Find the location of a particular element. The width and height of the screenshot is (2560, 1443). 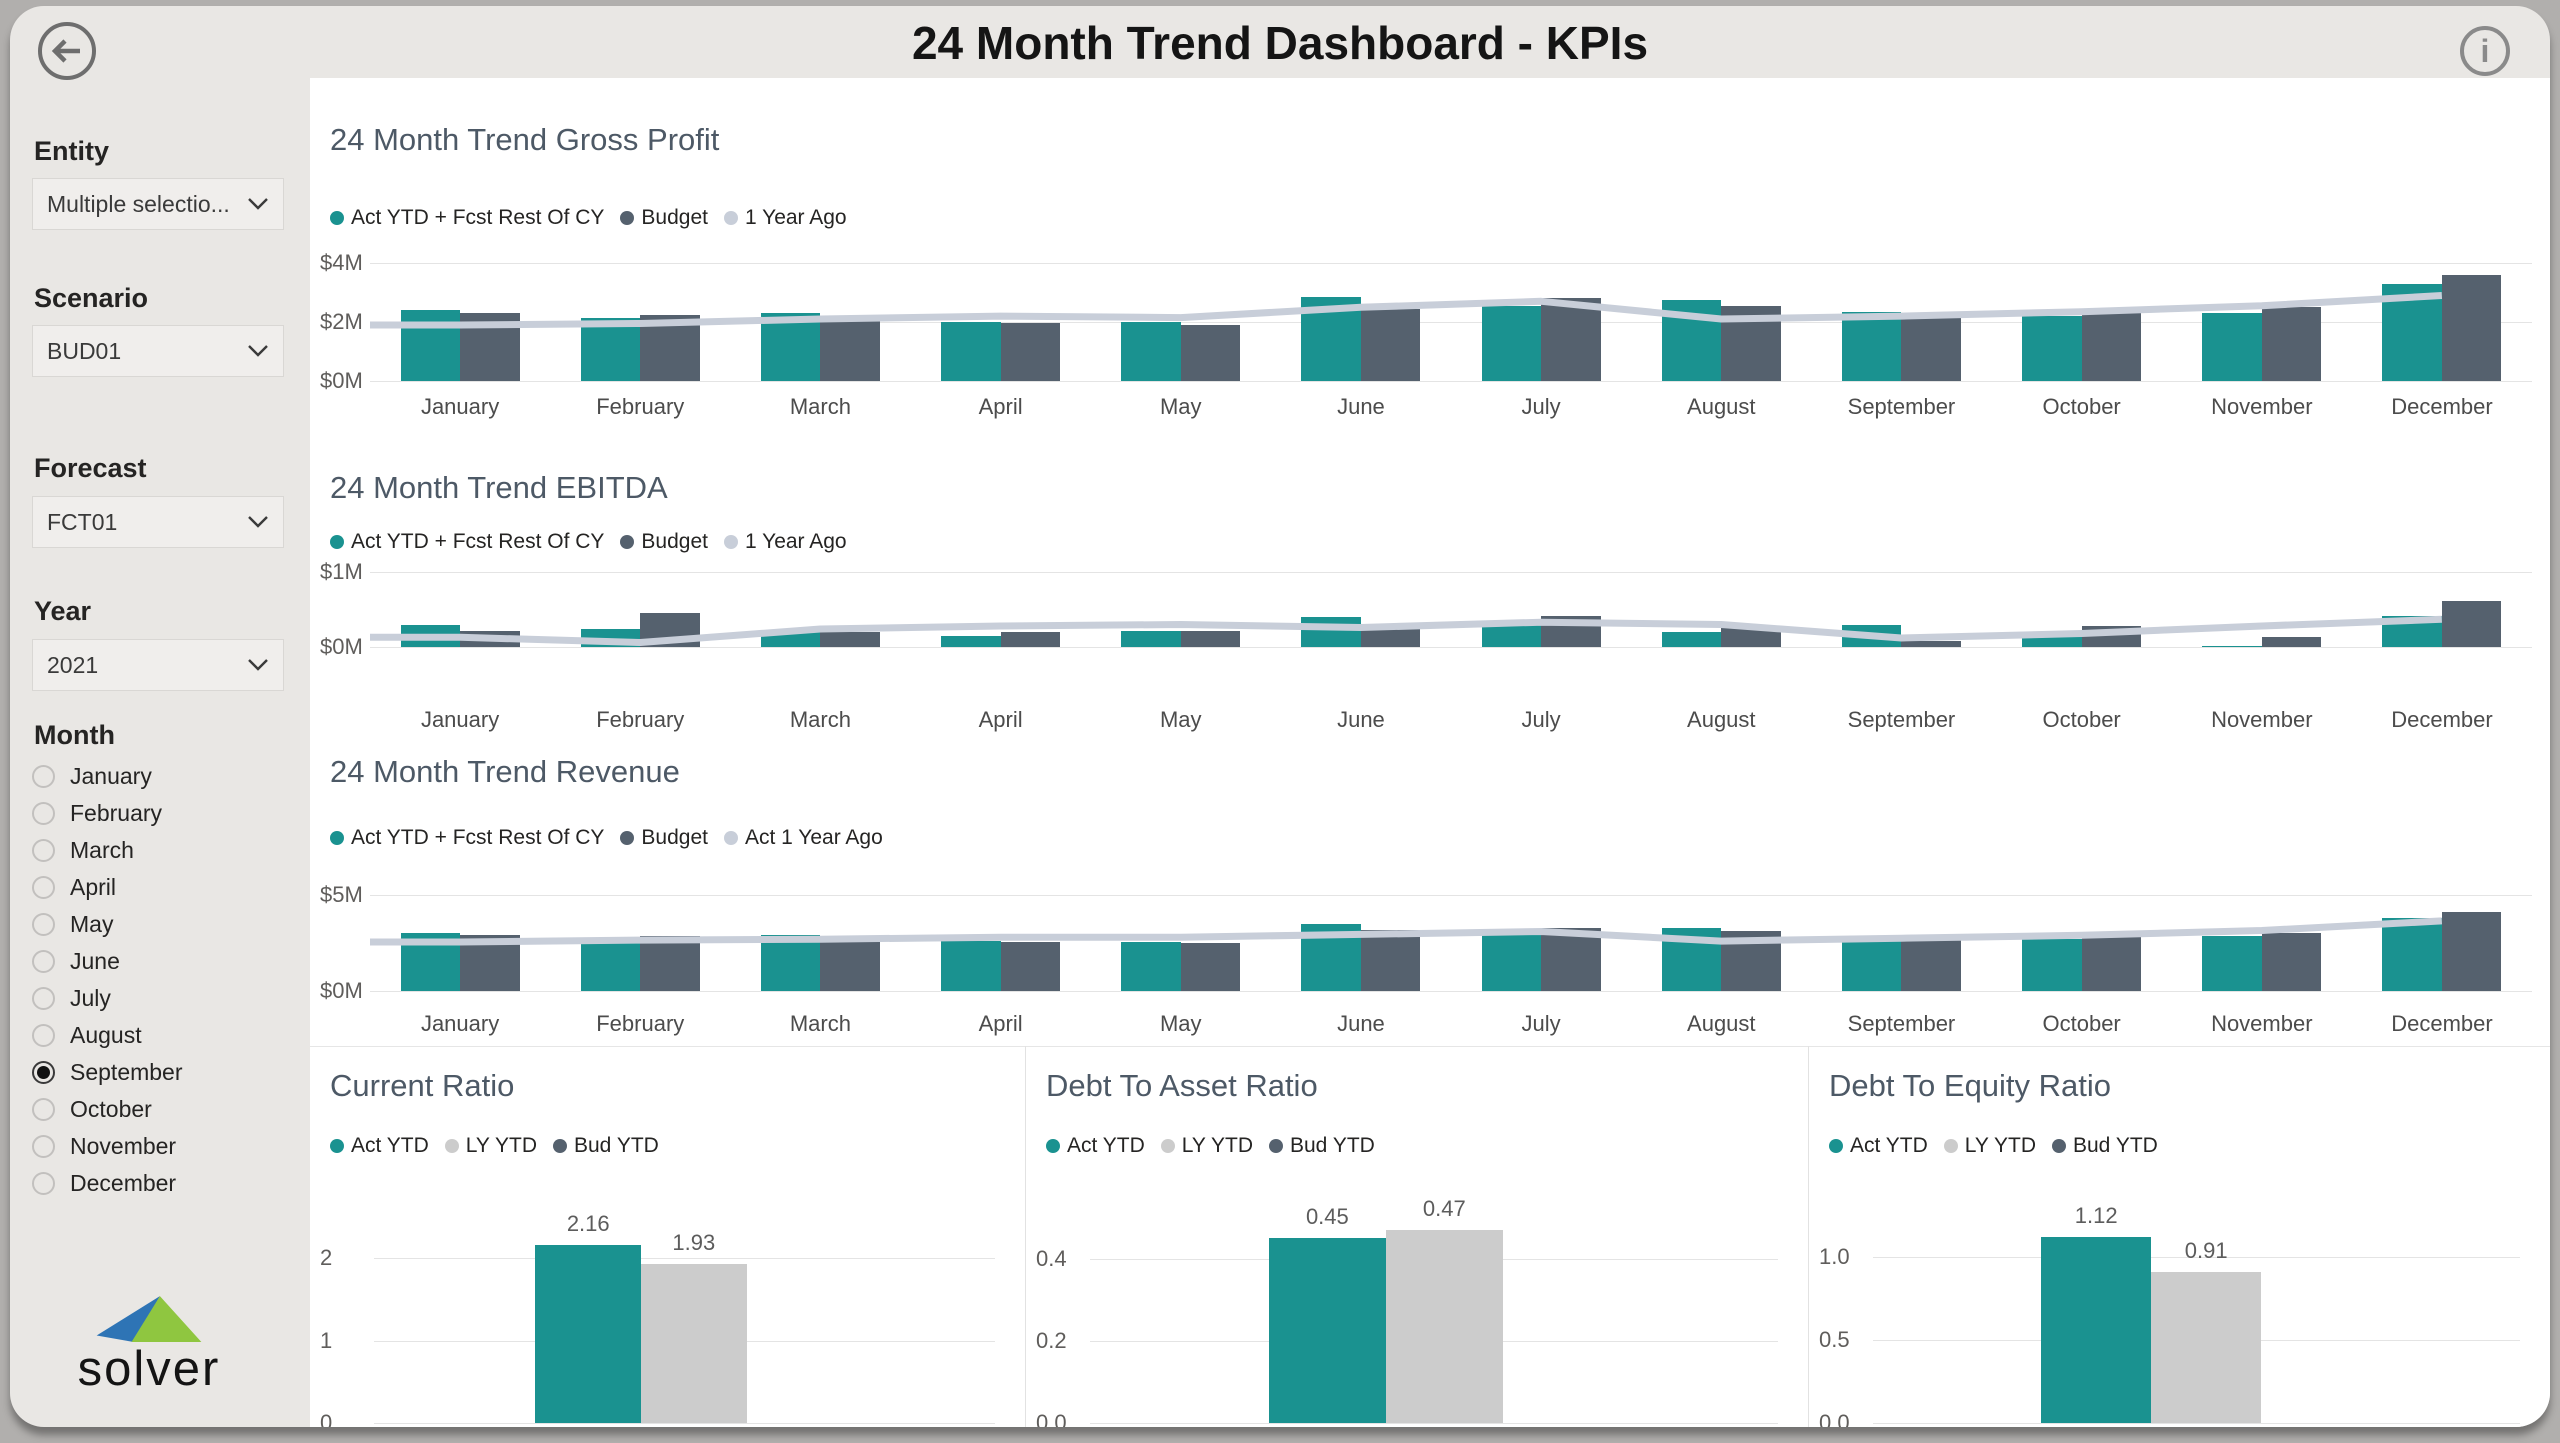

year-dropdown: 2021 is located at coordinates (158, 665).